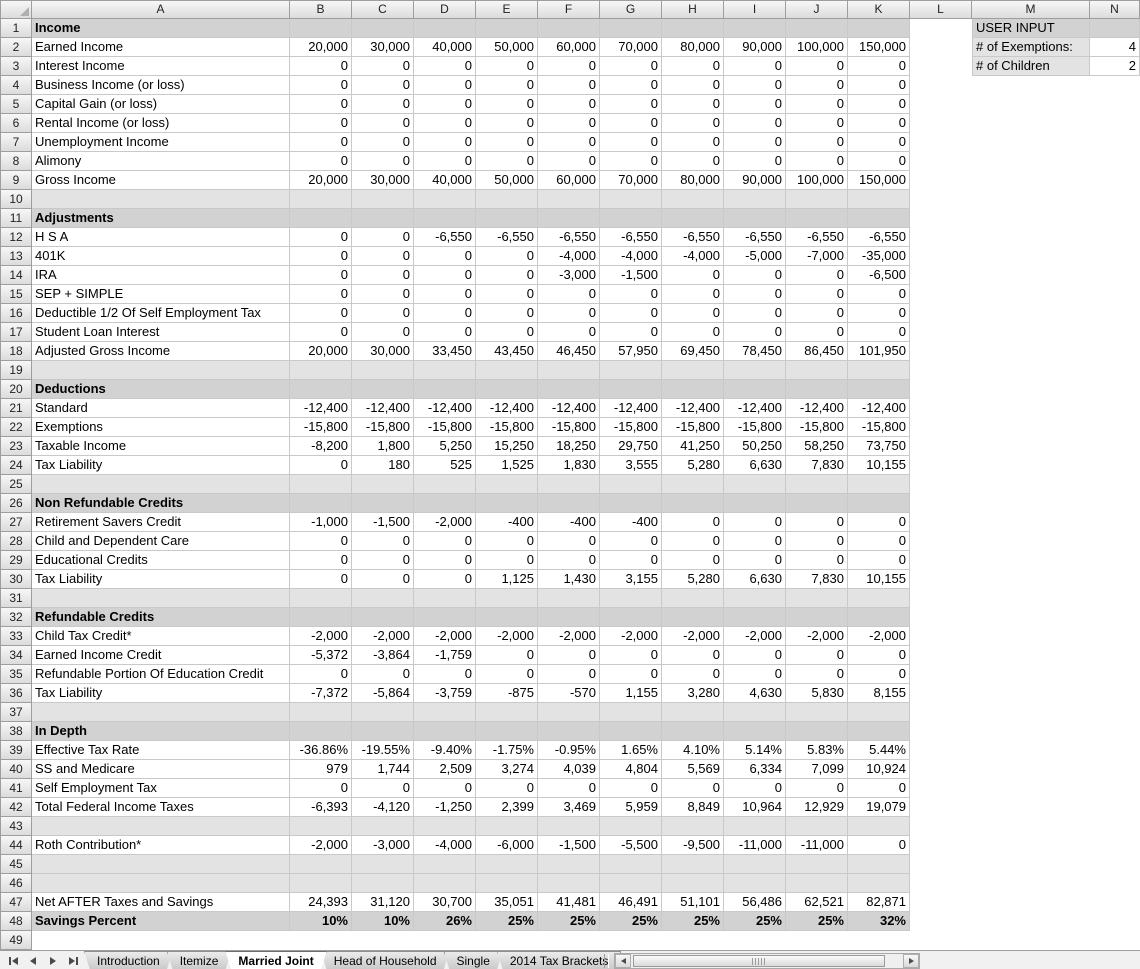  What do you see at coordinates (879, 712) in the screenshot?
I see `cell-K37` at bounding box center [879, 712].